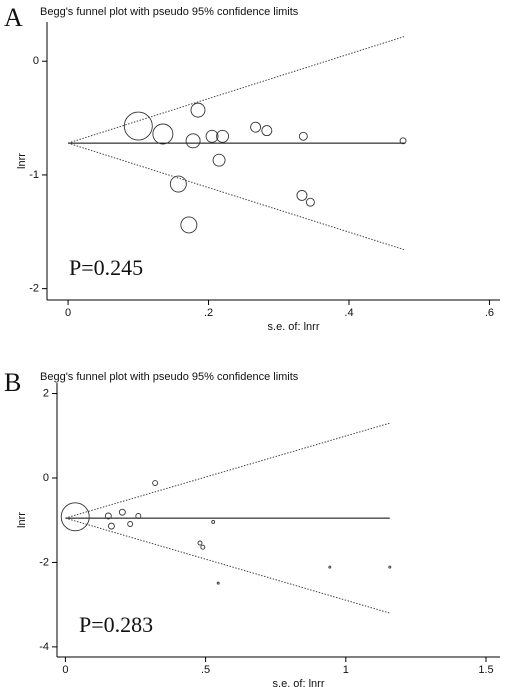 The height and width of the screenshot is (687, 505). What do you see at coordinates (34, 175) in the screenshot?
I see `y-tick-label: -1` at bounding box center [34, 175].